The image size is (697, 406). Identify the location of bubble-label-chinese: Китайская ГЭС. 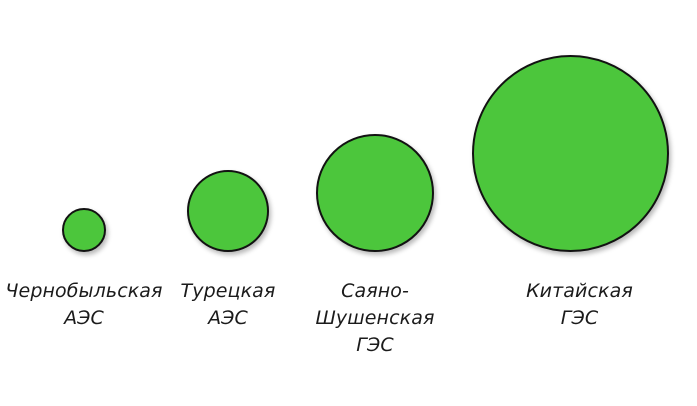
(579, 304).